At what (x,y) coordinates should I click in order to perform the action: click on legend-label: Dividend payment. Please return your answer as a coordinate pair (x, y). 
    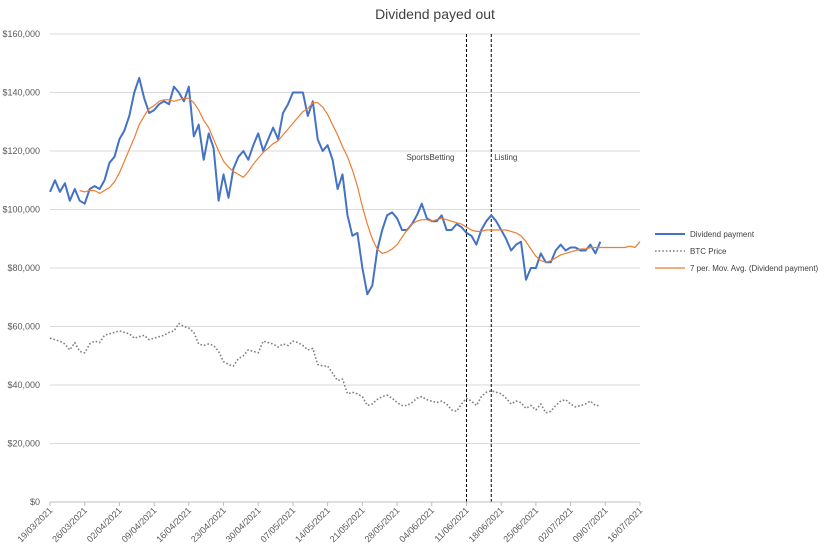
    Looking at the image, I should click on (722, 234).